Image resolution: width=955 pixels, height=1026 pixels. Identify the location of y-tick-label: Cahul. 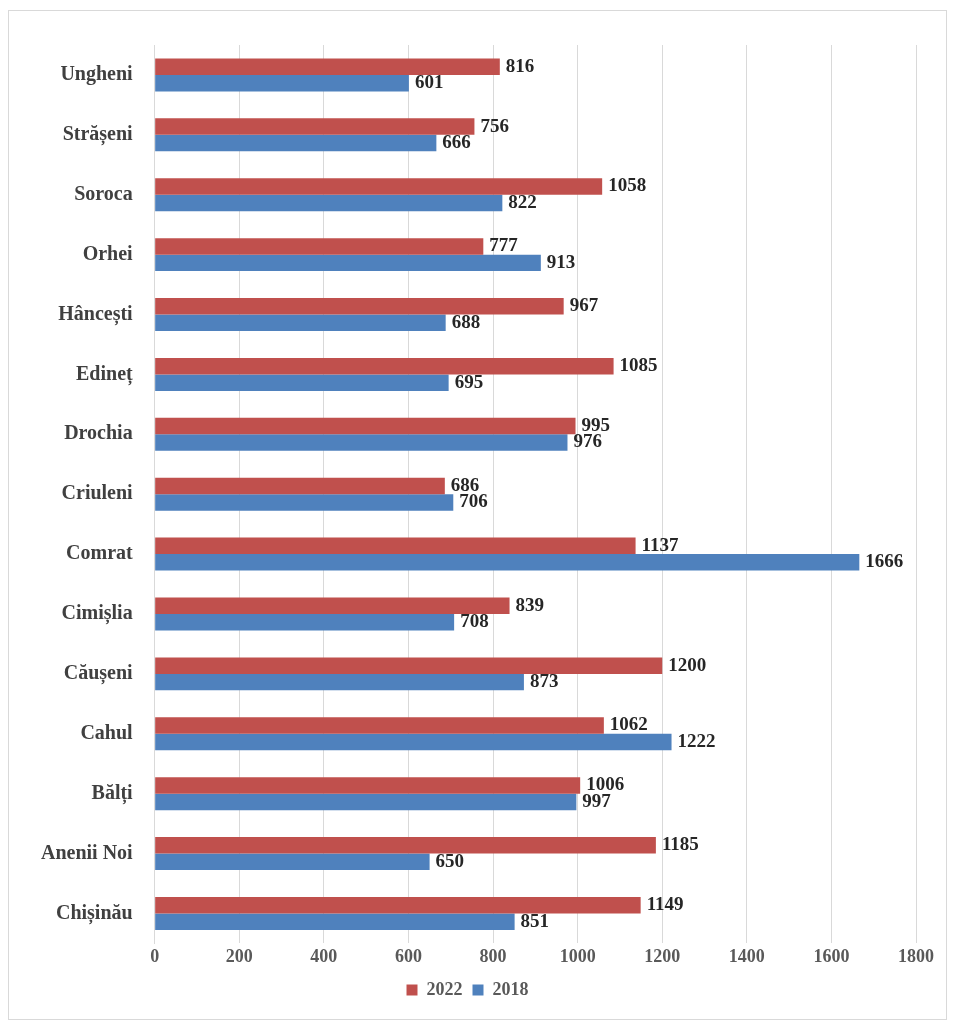
(107, 731).